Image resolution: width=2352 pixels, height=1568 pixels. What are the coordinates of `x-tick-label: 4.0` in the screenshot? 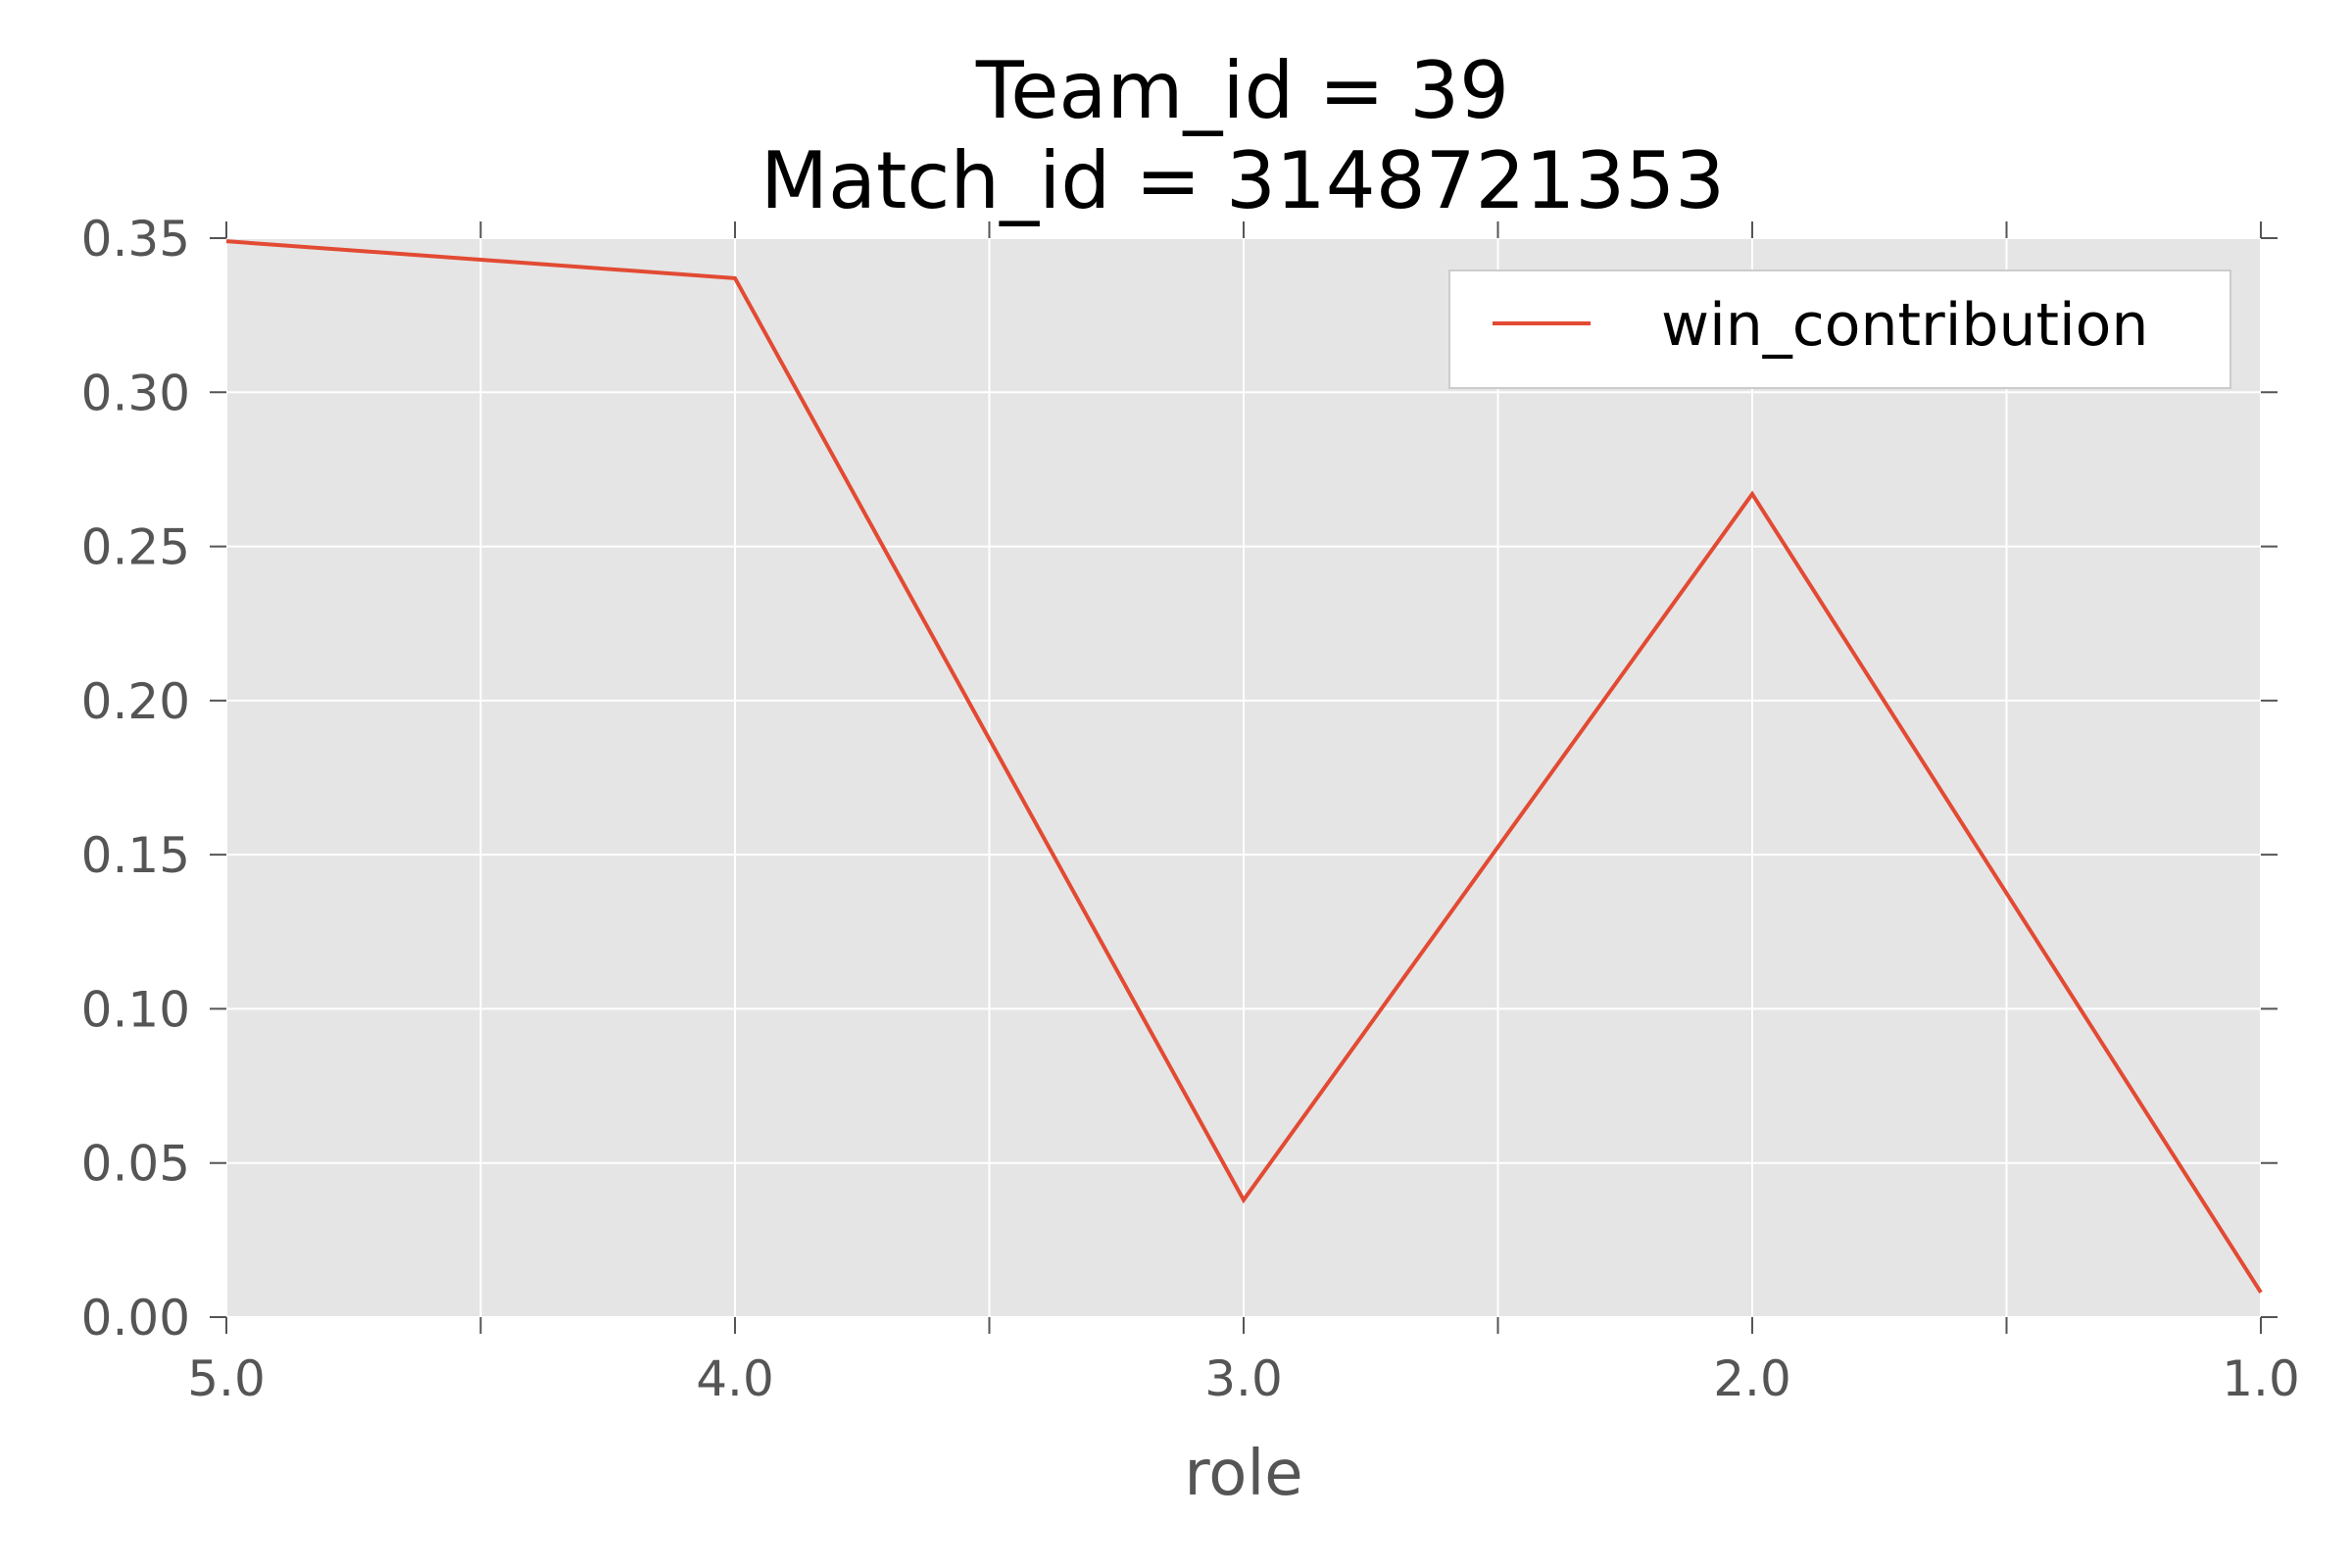 It's located at (735, 1378).